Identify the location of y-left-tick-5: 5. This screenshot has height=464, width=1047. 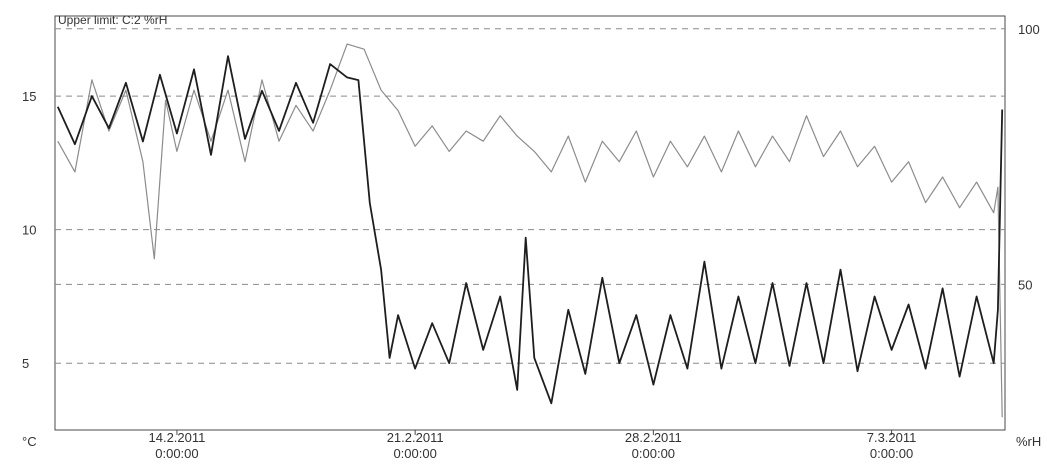
(25, 363).